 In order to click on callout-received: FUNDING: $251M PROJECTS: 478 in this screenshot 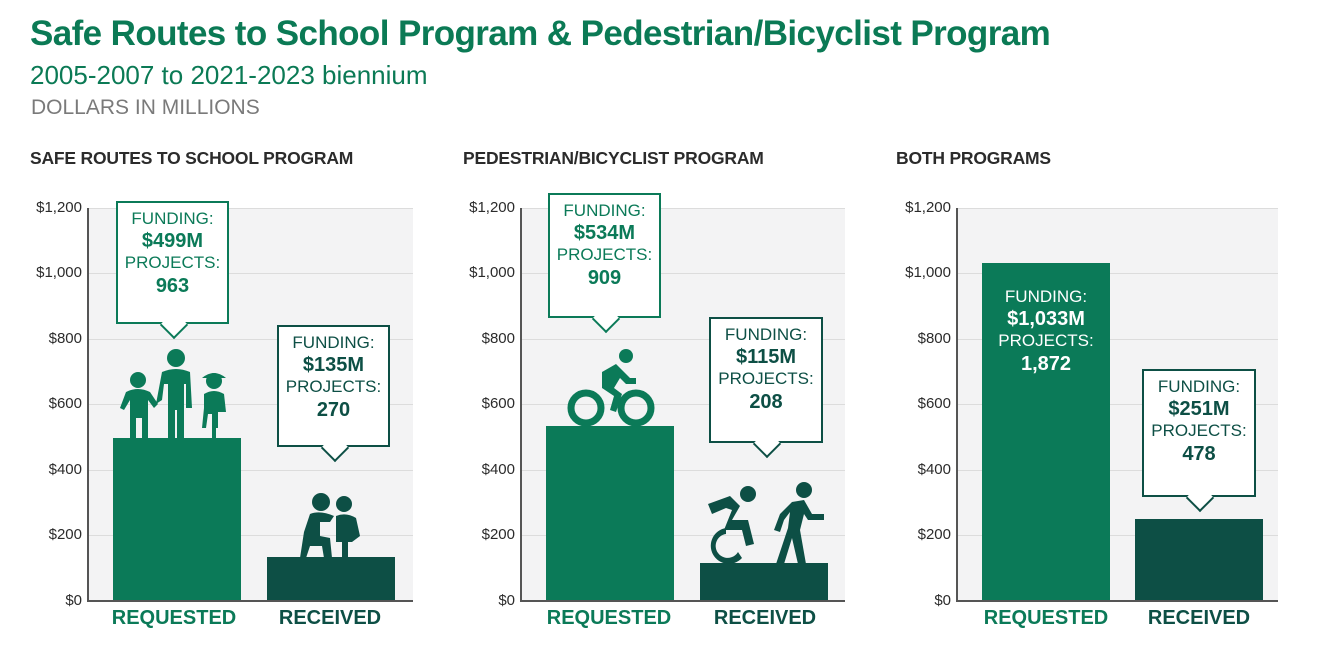, I will do `click(1199, 441)`.